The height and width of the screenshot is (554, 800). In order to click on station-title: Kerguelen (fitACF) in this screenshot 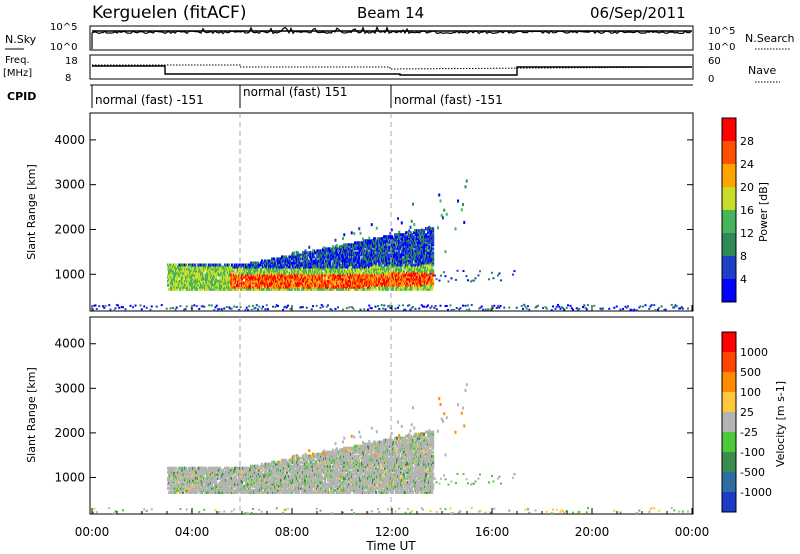, I will do `click(169, 13)`.